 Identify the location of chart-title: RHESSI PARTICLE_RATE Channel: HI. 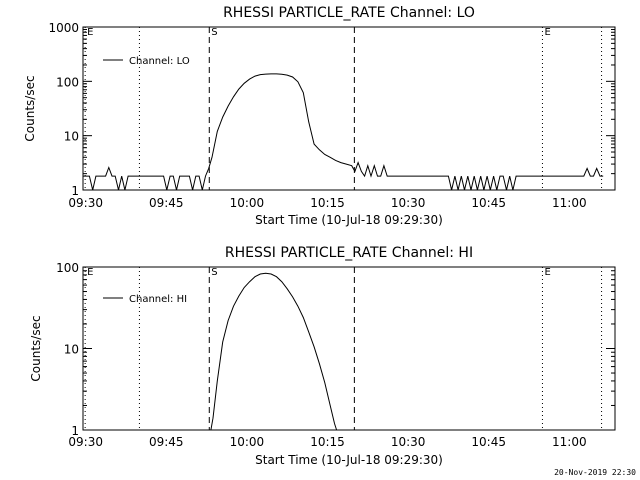
(349, 253).